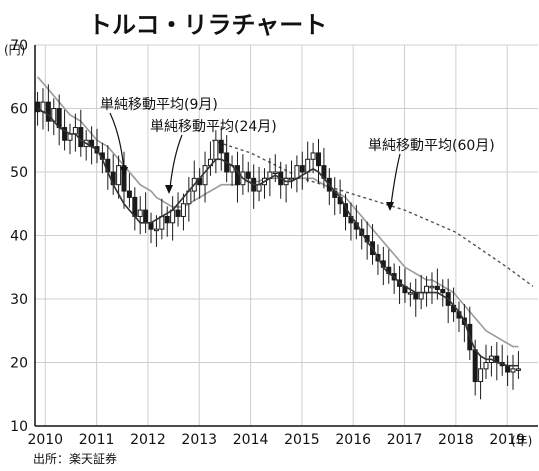  I want to click on y-tick-label: 50, so click(19, 173).